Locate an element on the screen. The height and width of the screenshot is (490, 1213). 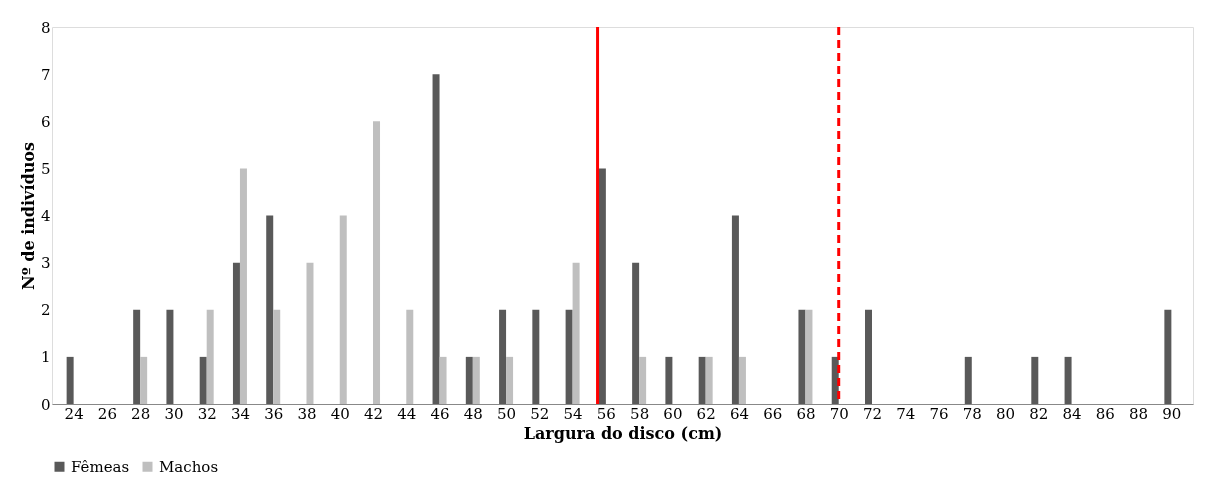
x-tick-label: 78 is located at coordinates (972, 413).